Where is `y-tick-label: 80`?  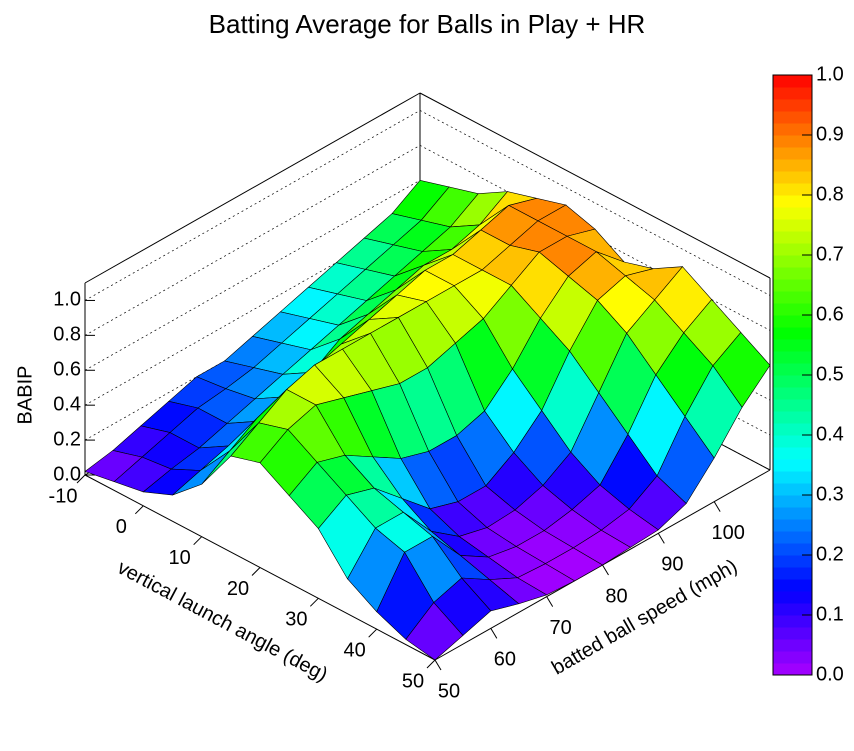 y-tick-label: 80 is located at coordinates (616, 596).